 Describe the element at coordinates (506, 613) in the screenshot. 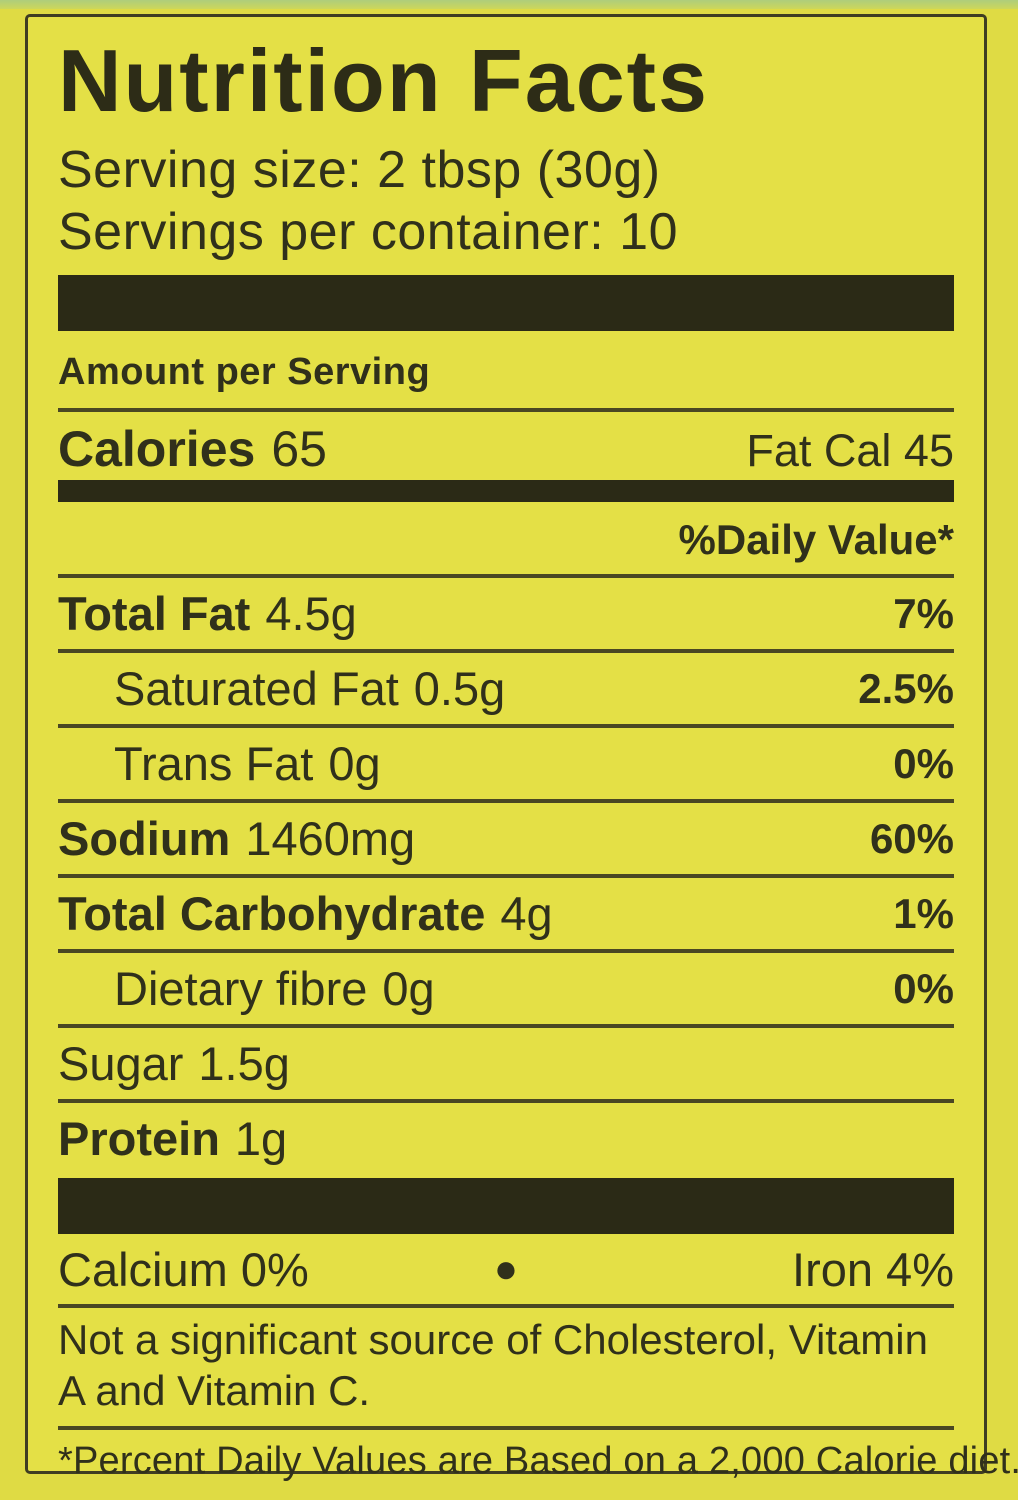

I see `nutrient-row-total-fat: Total Fat 4.5g 7%` at that location.